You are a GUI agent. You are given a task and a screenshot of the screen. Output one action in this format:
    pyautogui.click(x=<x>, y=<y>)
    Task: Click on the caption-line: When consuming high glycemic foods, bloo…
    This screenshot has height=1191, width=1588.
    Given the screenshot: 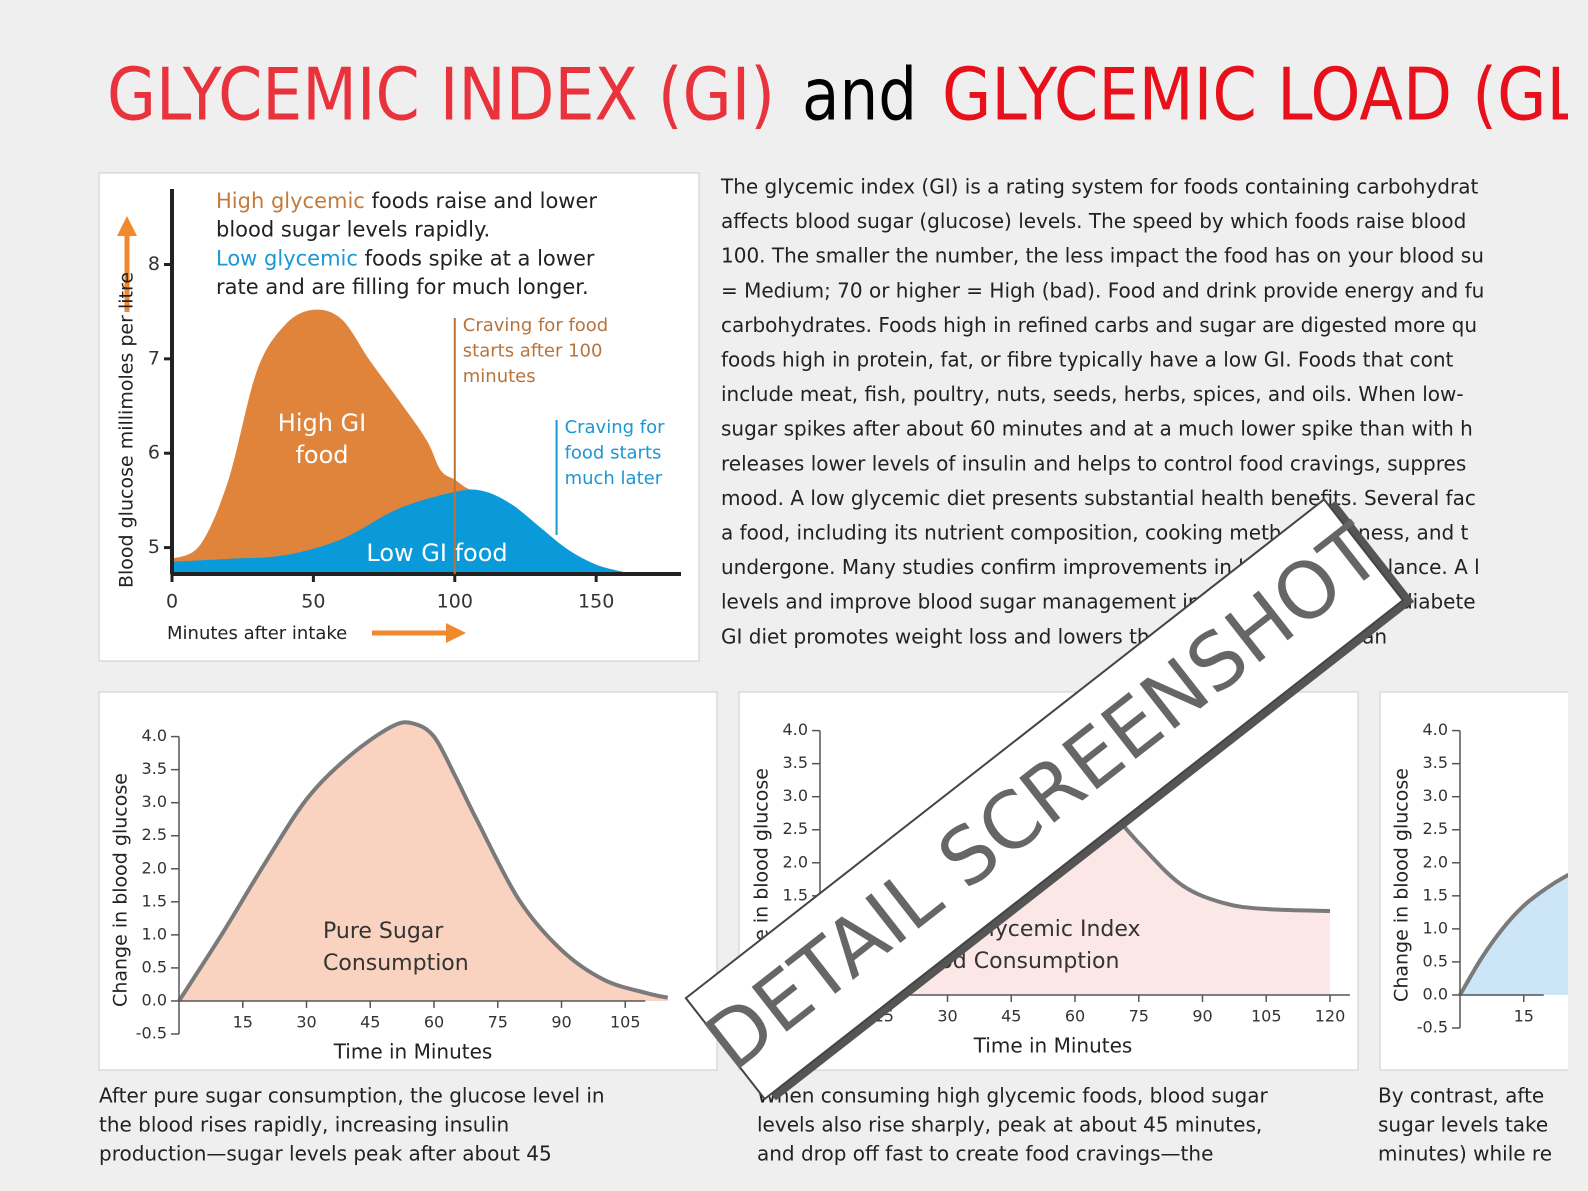 What is the action you would take?
    pyautogui.click(x=1012, y=1096)
    